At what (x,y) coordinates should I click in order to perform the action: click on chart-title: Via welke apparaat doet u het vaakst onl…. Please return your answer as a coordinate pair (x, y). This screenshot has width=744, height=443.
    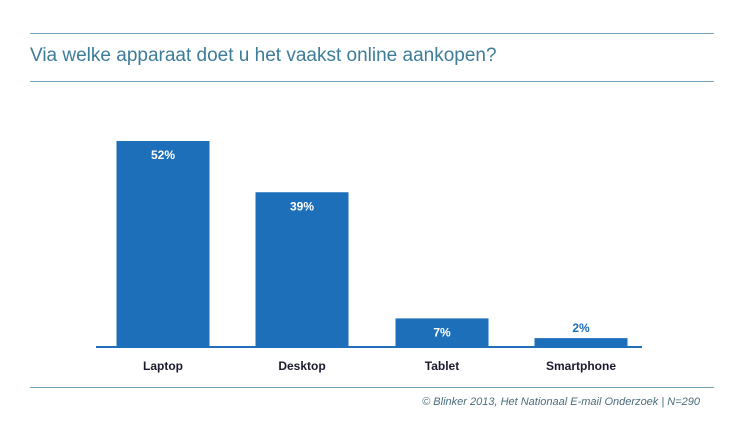
    Looking at the image, I should click on (263, 55).